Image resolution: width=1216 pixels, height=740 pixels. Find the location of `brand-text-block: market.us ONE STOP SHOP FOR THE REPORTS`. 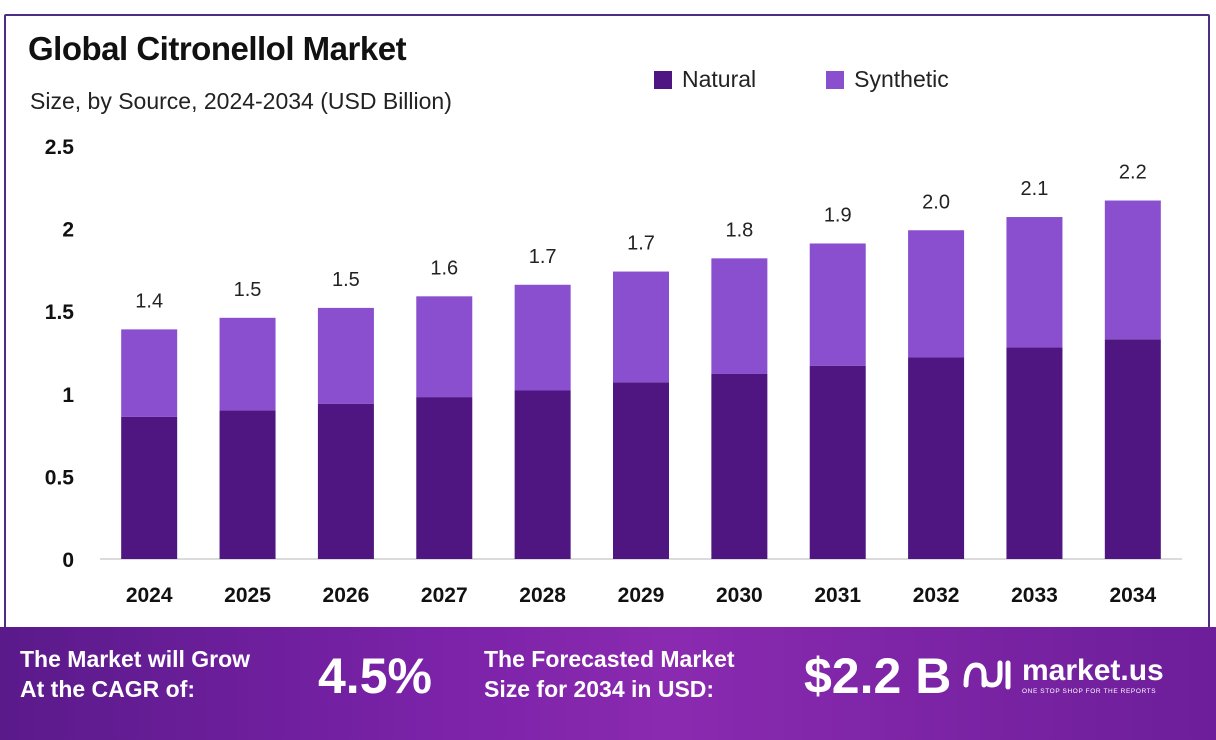

brand-text-block: market.us ONE STOP SHOP FOR THE REPORTS is located at coordinates (1093, 674).